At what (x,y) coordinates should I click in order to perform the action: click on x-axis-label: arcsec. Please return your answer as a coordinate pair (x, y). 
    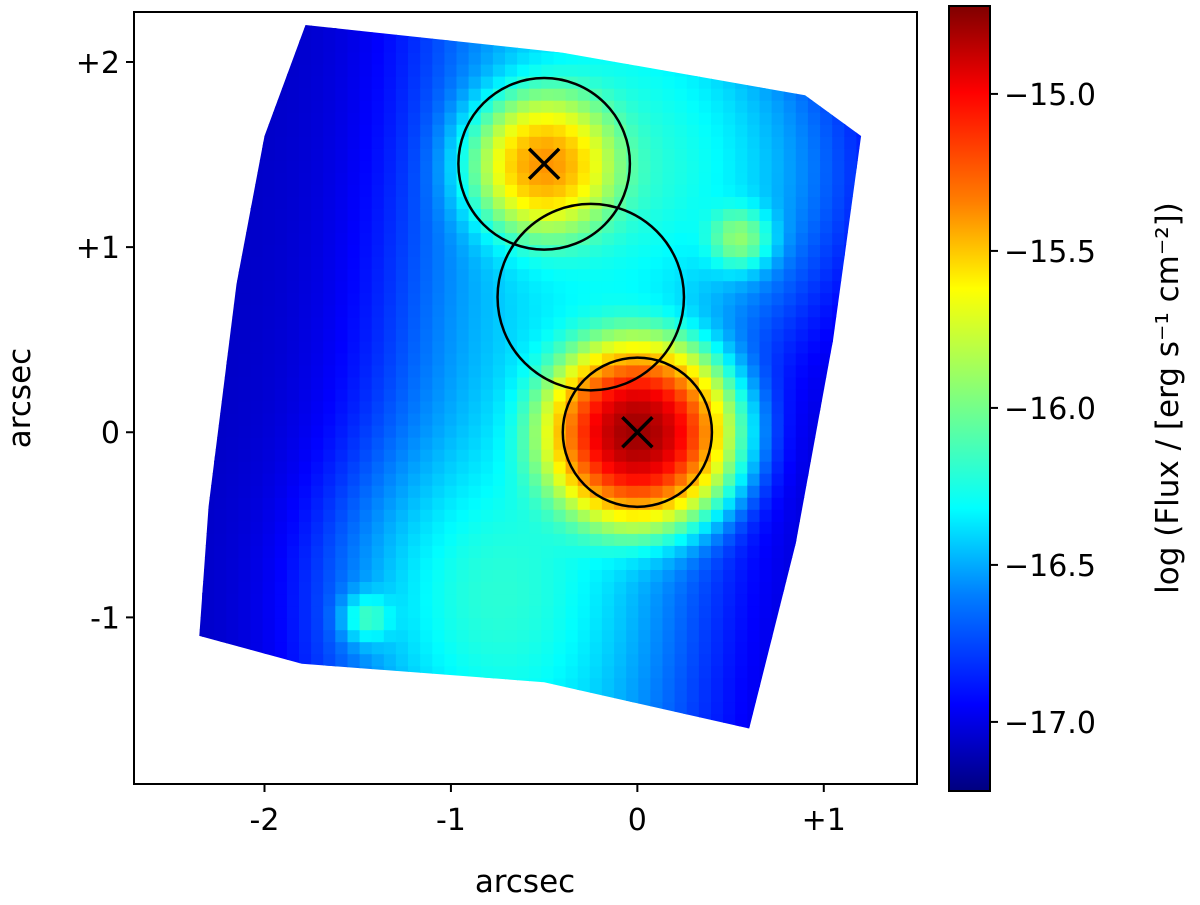
    Looking at the image, I should click on (525, 882).